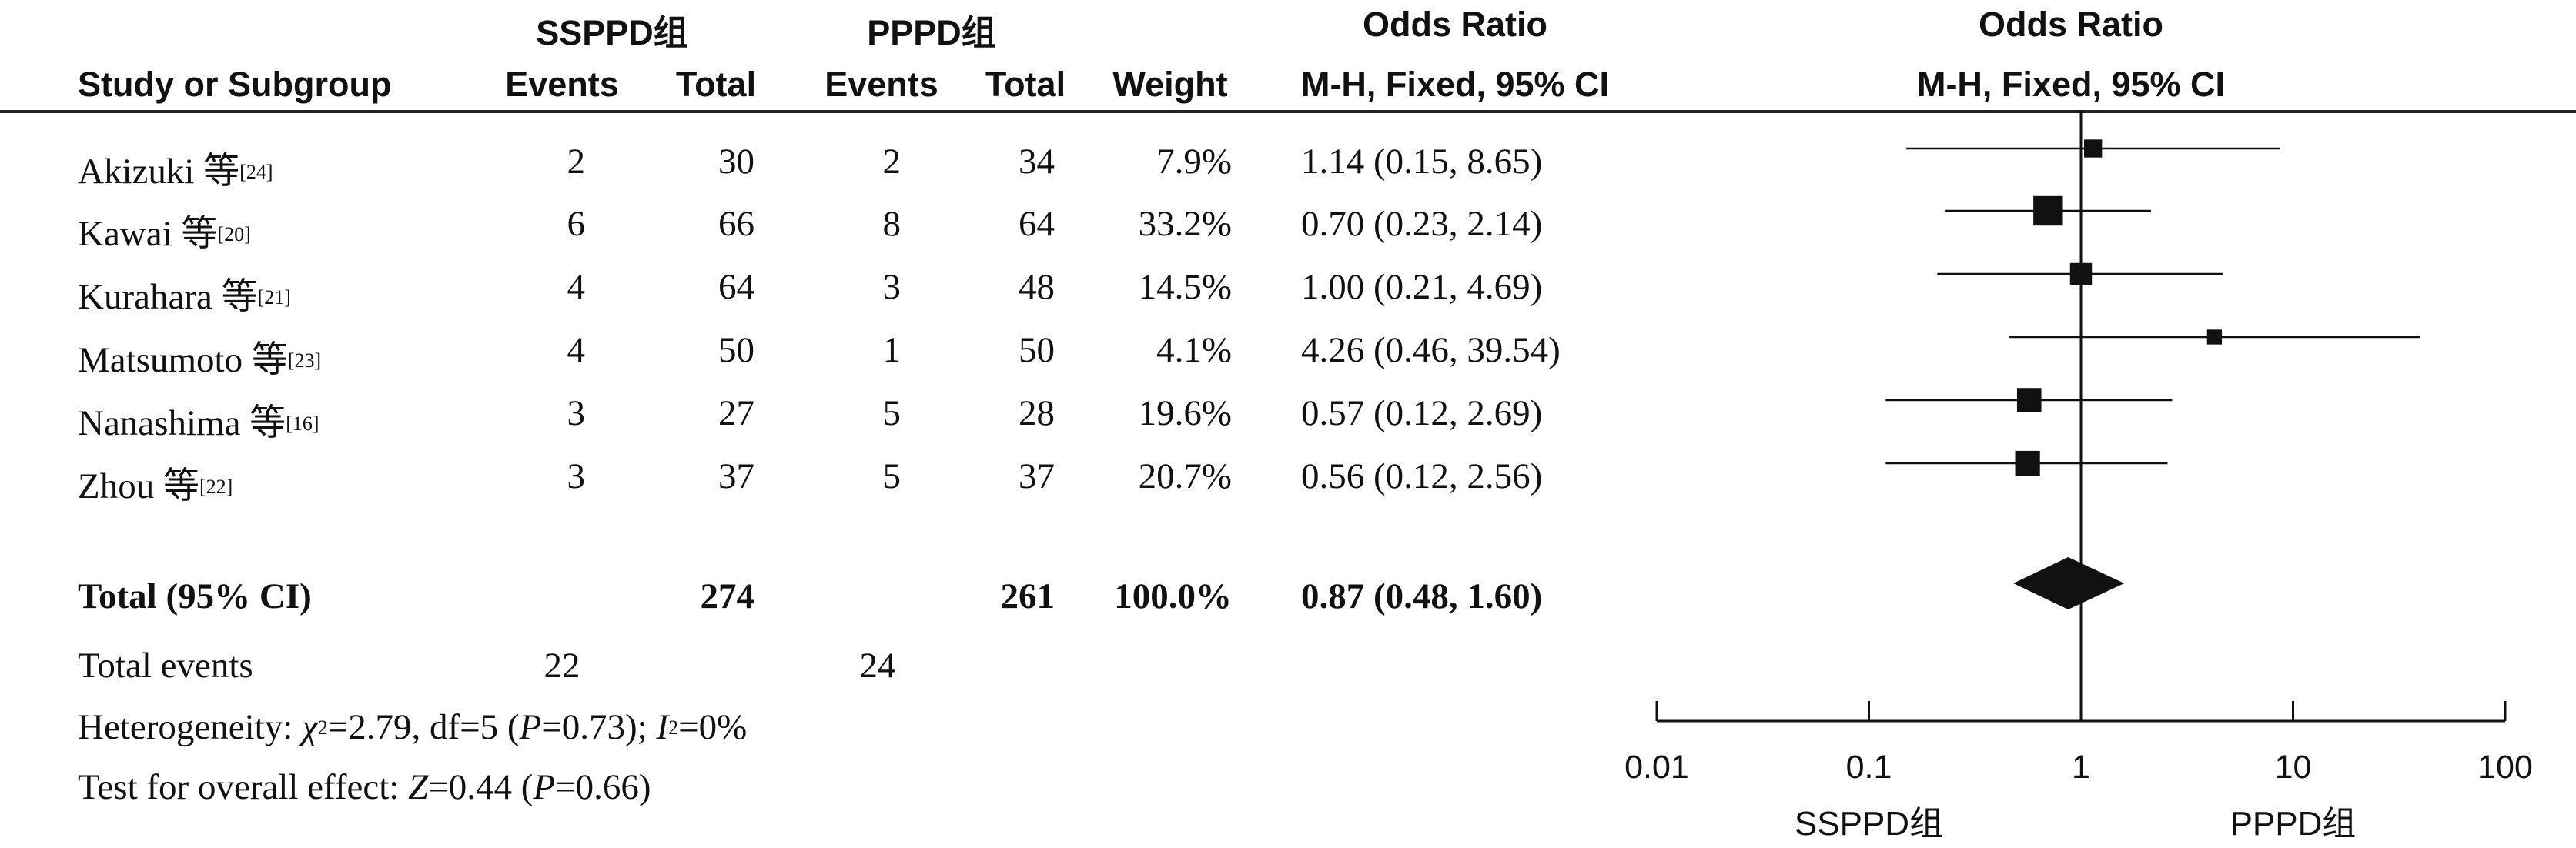 This screenshot has height=848, width=2576. What do you see at coordinates (716, 84) in the screenshot?
I see `total-left-header: Total` at bounding box center [716, 84].